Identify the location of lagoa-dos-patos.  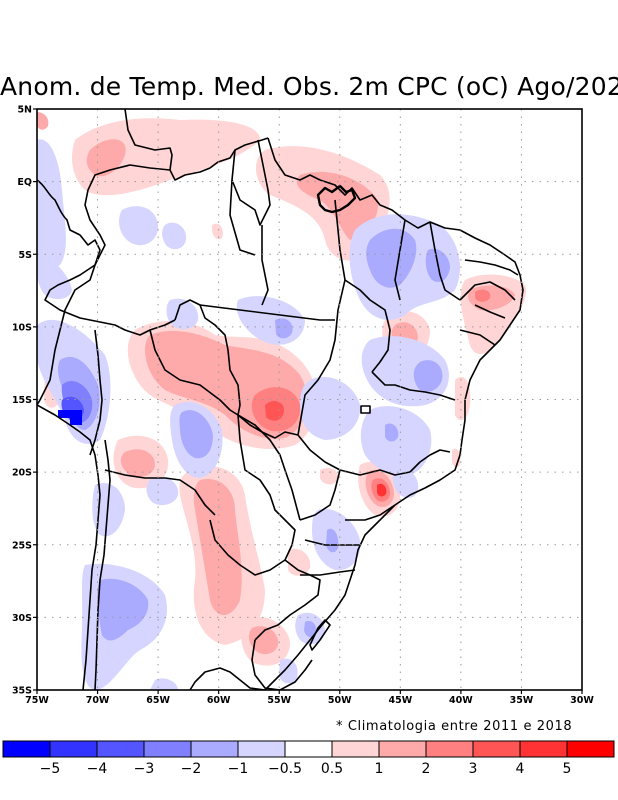
(320, 635).